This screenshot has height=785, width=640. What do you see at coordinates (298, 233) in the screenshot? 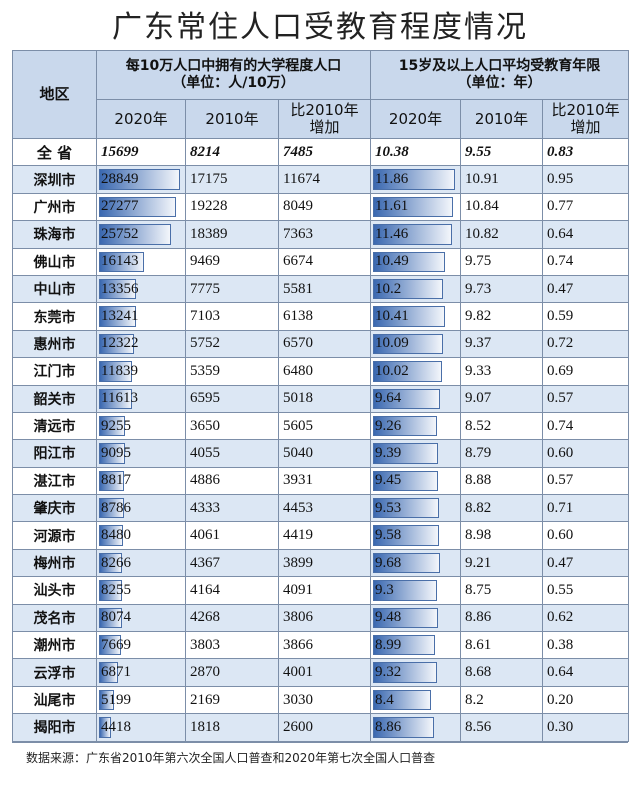
I see `cell-text: 7363` at bounding box center [298, 233].